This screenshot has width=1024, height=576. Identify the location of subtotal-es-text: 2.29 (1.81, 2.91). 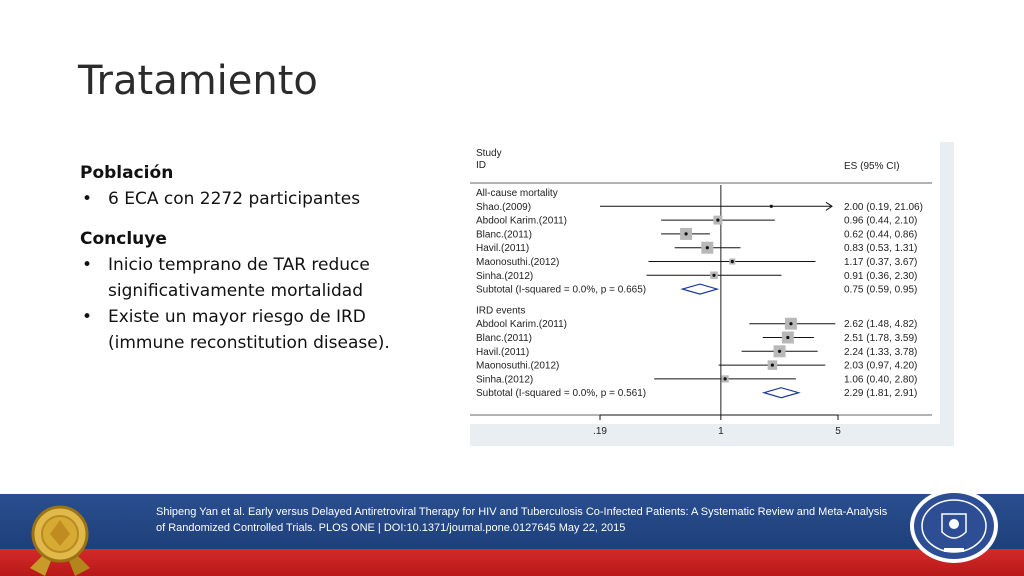
(880, 393).